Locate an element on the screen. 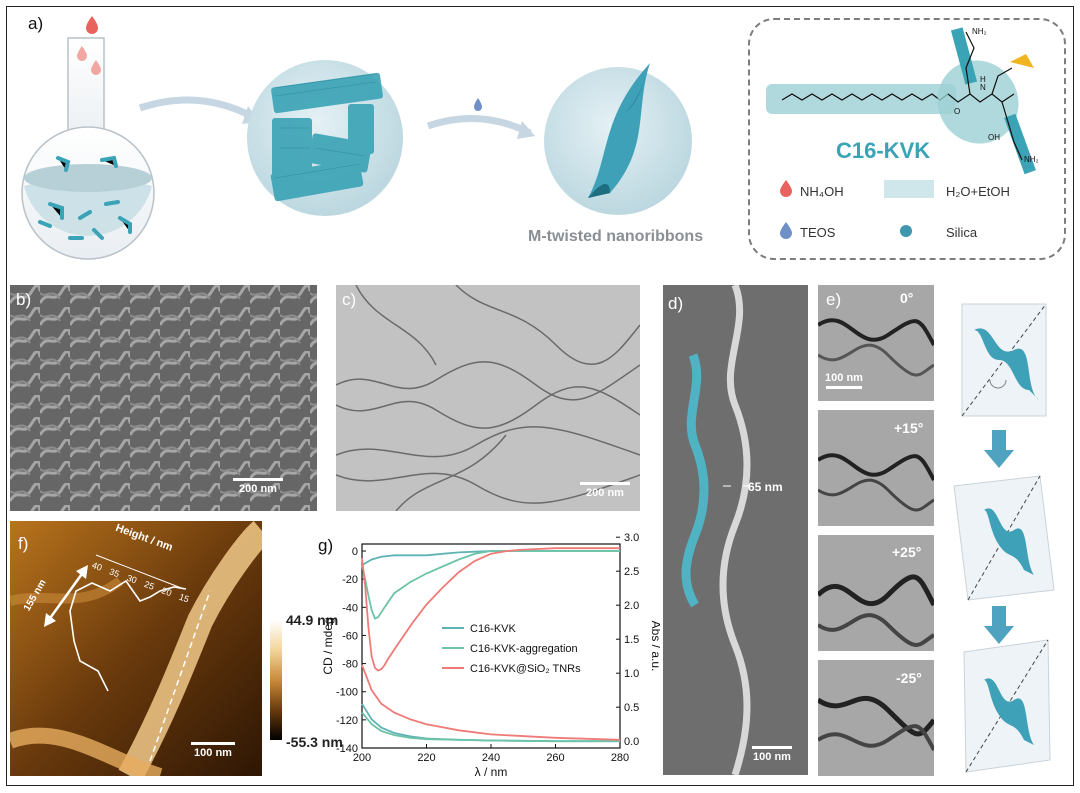 This screenshot has height=793, width=1080. tem-image-c is located at coordinates (488, 398).